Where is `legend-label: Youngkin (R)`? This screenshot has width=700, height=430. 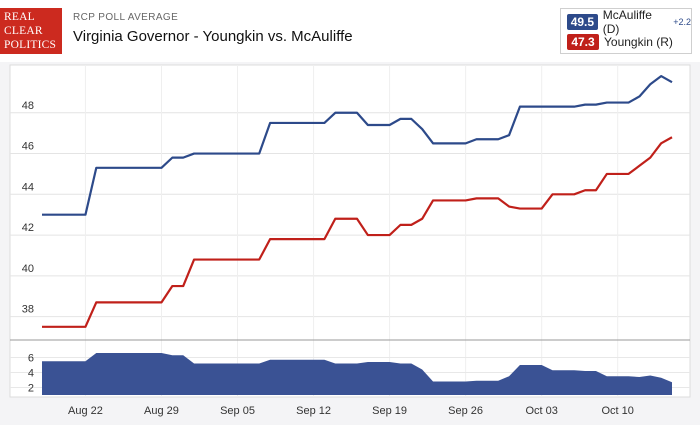
legend-label: Youngkin (R) is located at coordinates (638, 42).